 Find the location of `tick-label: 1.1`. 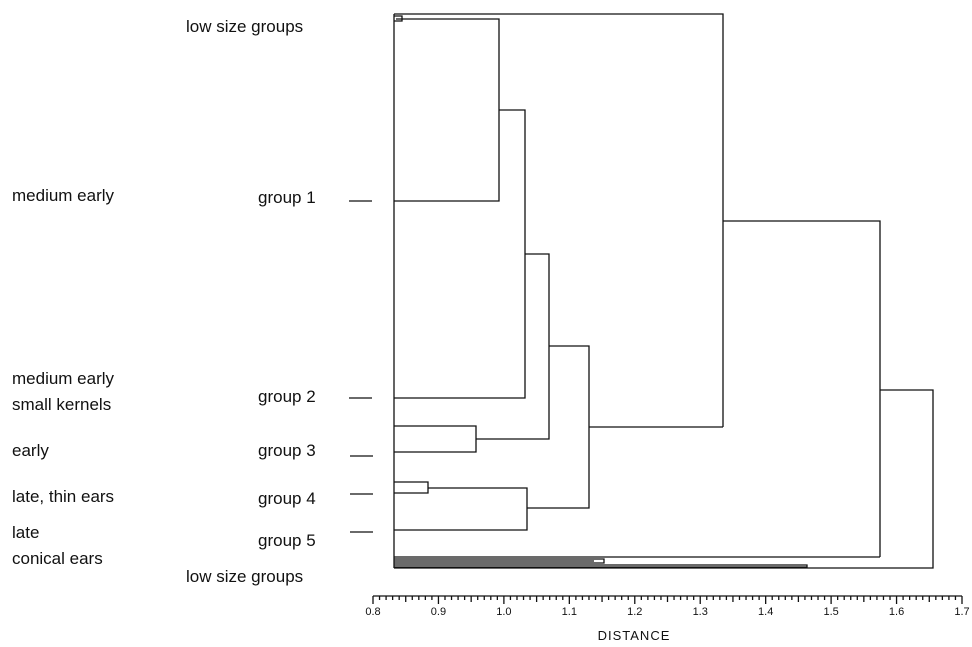

tick-label: 1.1 is located at coordinates (569, 612).